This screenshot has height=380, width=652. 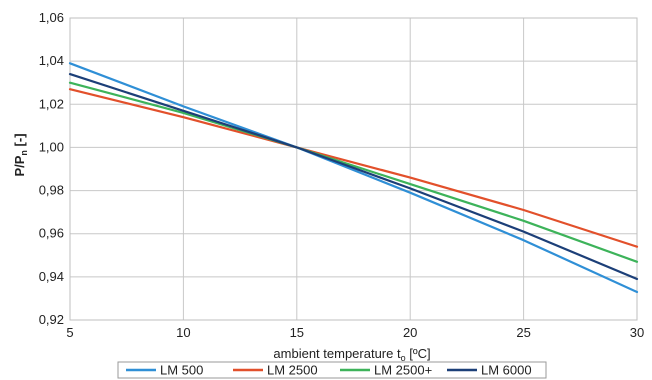 What do you see at coordinates (24, 153) in the screenshot?
I see `y-axis-label-sub: n` at bounding box center [24, 153].